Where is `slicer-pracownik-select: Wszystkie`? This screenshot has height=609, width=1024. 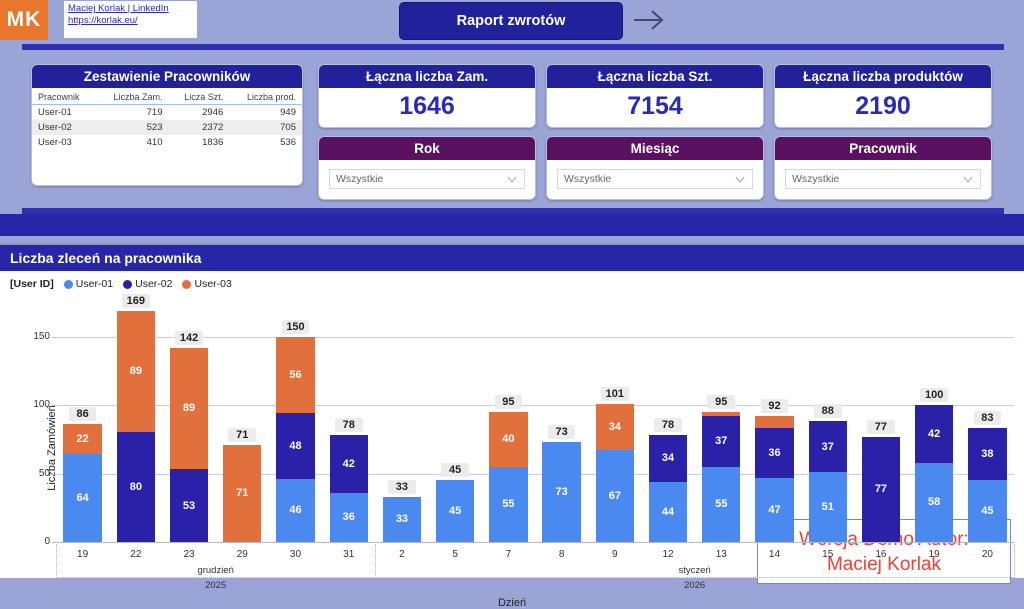 slicer-pracownik-select: Wszystkie is located at coordinates (883, 179).